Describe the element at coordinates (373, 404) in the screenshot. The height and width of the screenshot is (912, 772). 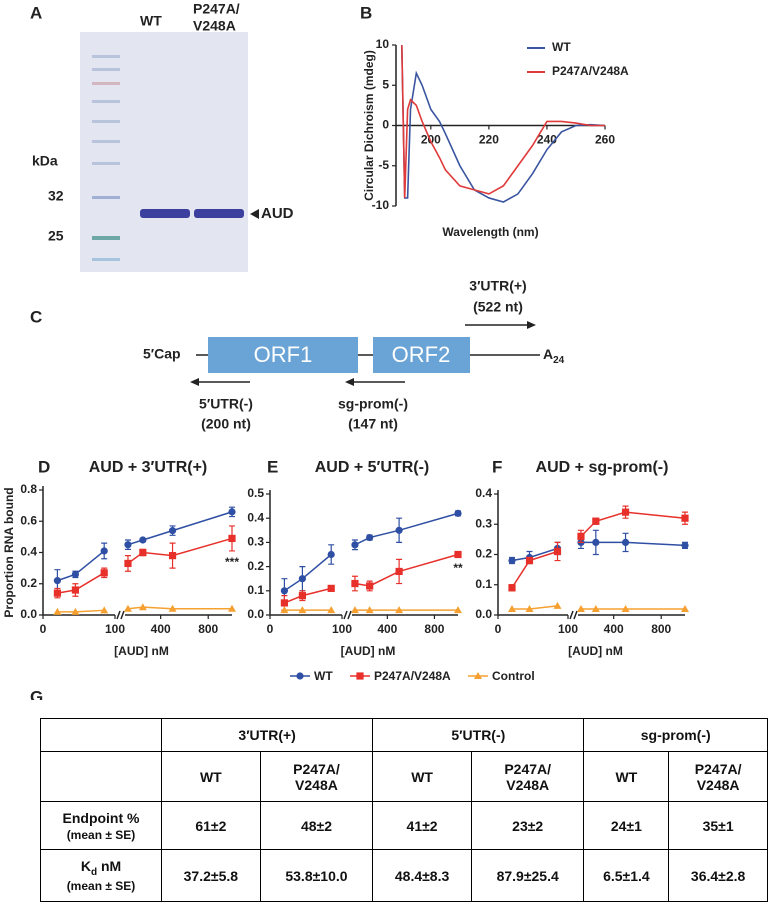
I see `probe-name: sg-prom(-)` at that location.